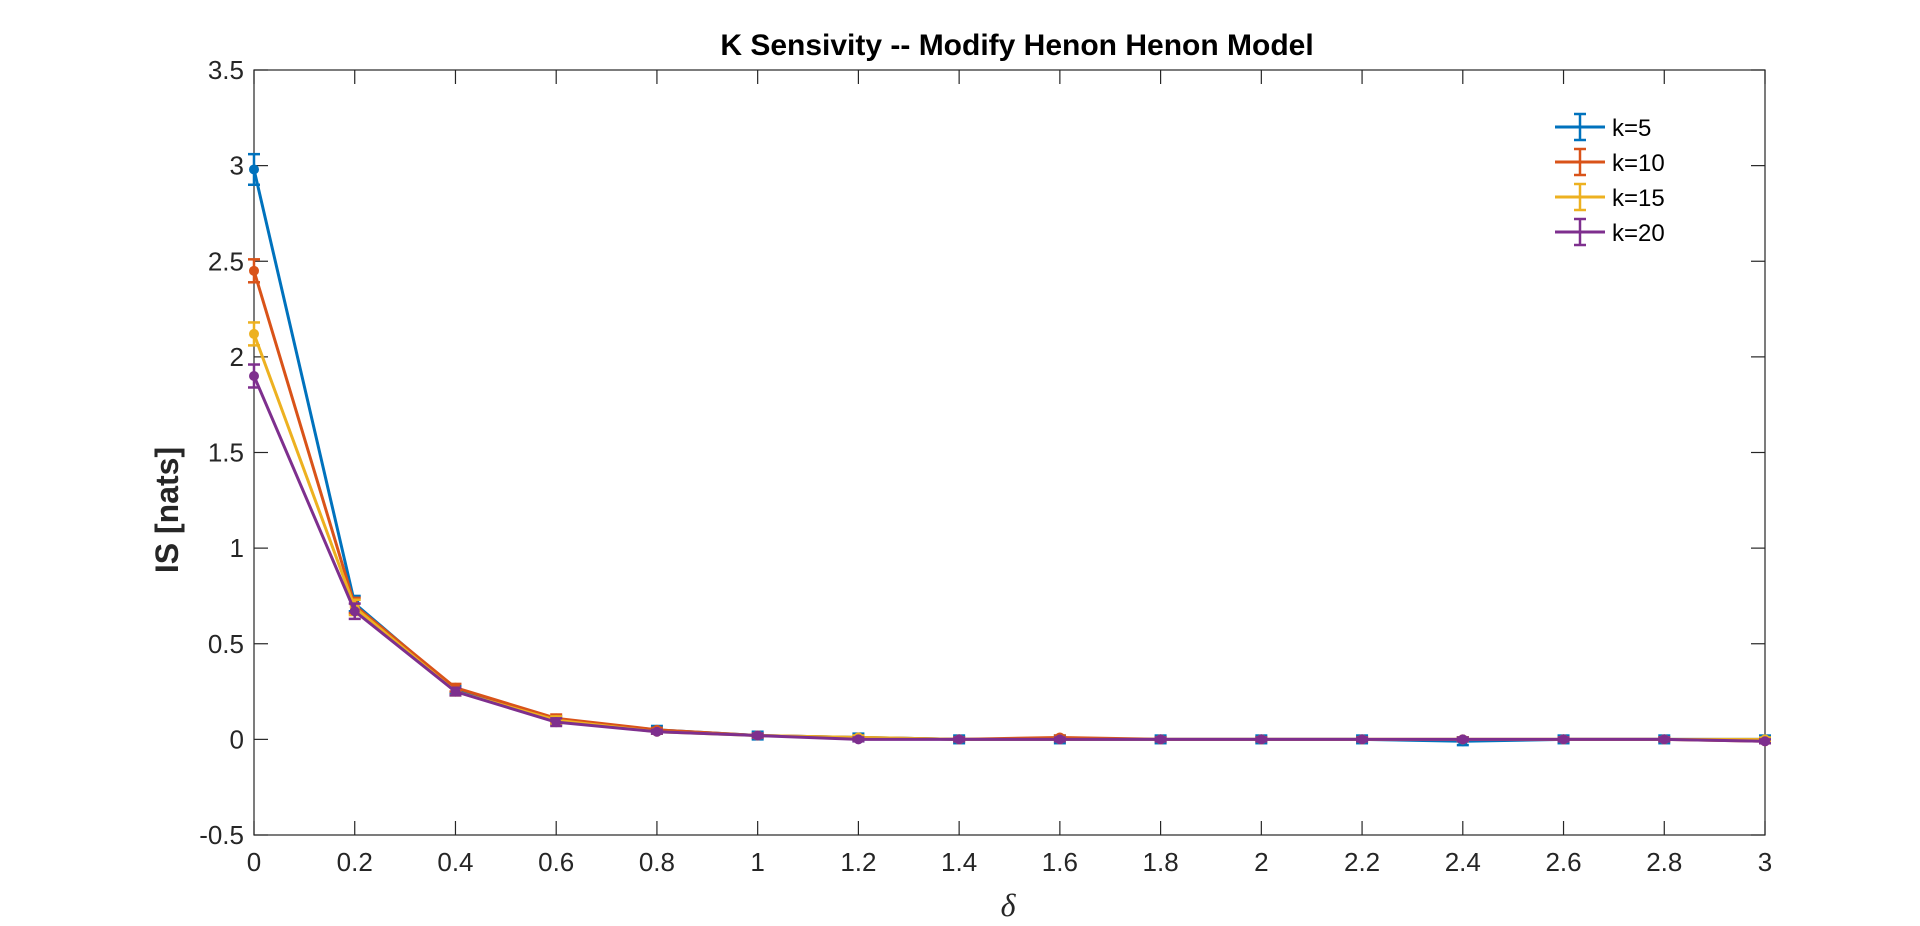  What do you see at coordinates (167, 510) in the screenshot?
I see `y-axis-label: IS [nats]` at bounding box center [167, 510].